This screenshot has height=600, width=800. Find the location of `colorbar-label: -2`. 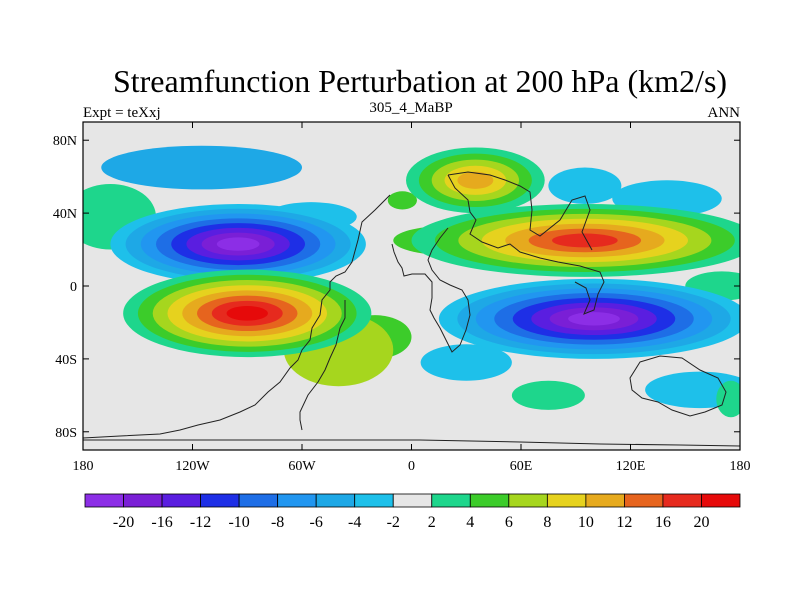

colorbar-label: -2 is located at coordinates (393, 522).